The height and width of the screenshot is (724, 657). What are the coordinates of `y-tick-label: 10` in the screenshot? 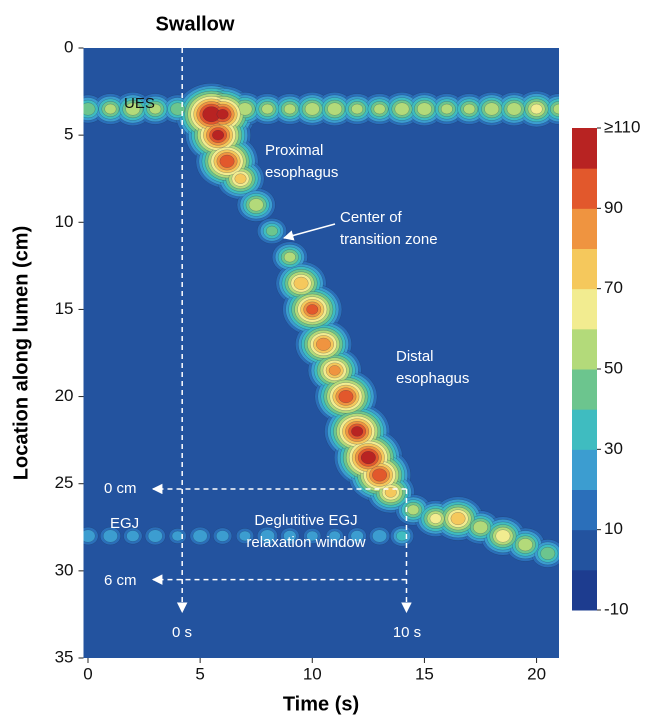 It's located at (64, 221).